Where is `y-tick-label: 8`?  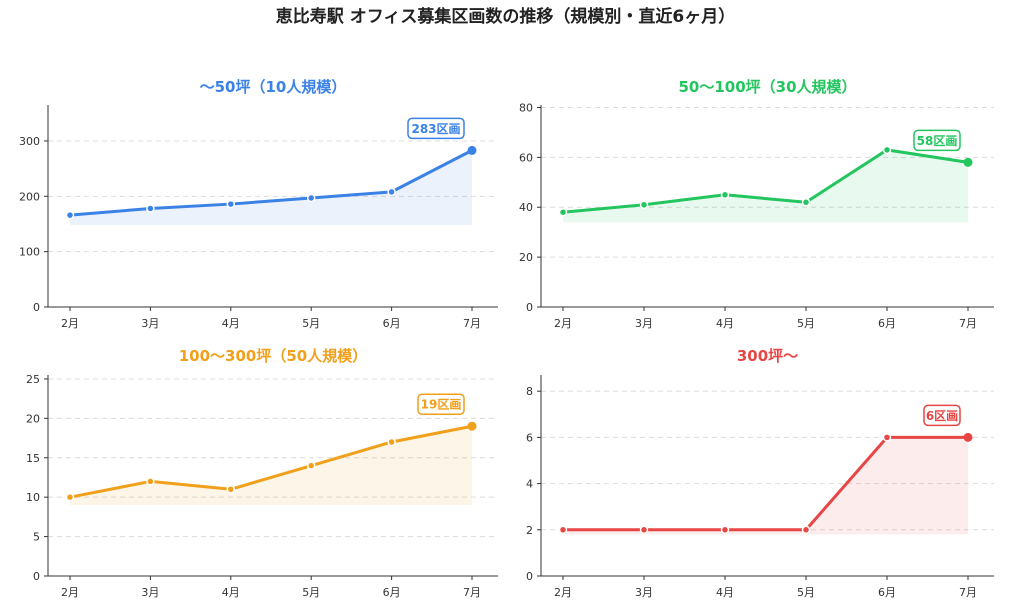
y-tick-label: 8 is located at coordinates (529, 391).